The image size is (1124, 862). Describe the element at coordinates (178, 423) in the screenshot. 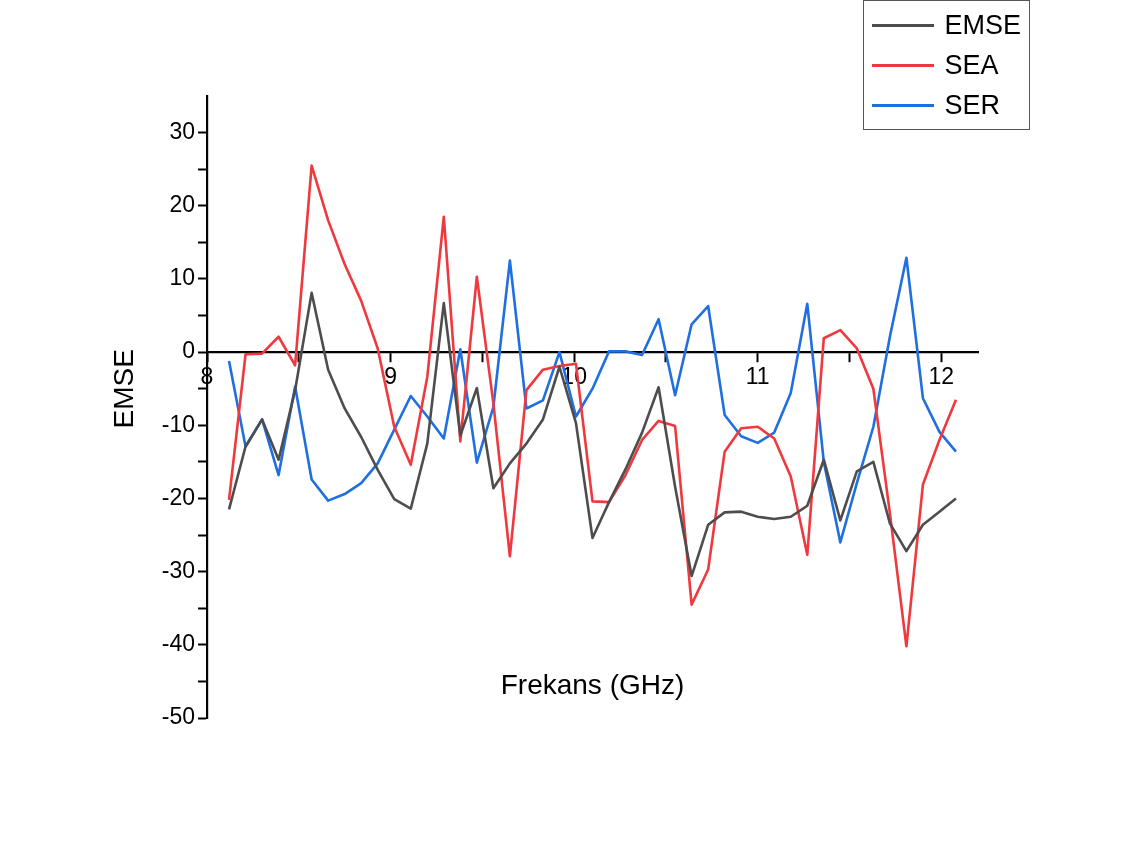

I see `y-tick-label: -10` at that location.